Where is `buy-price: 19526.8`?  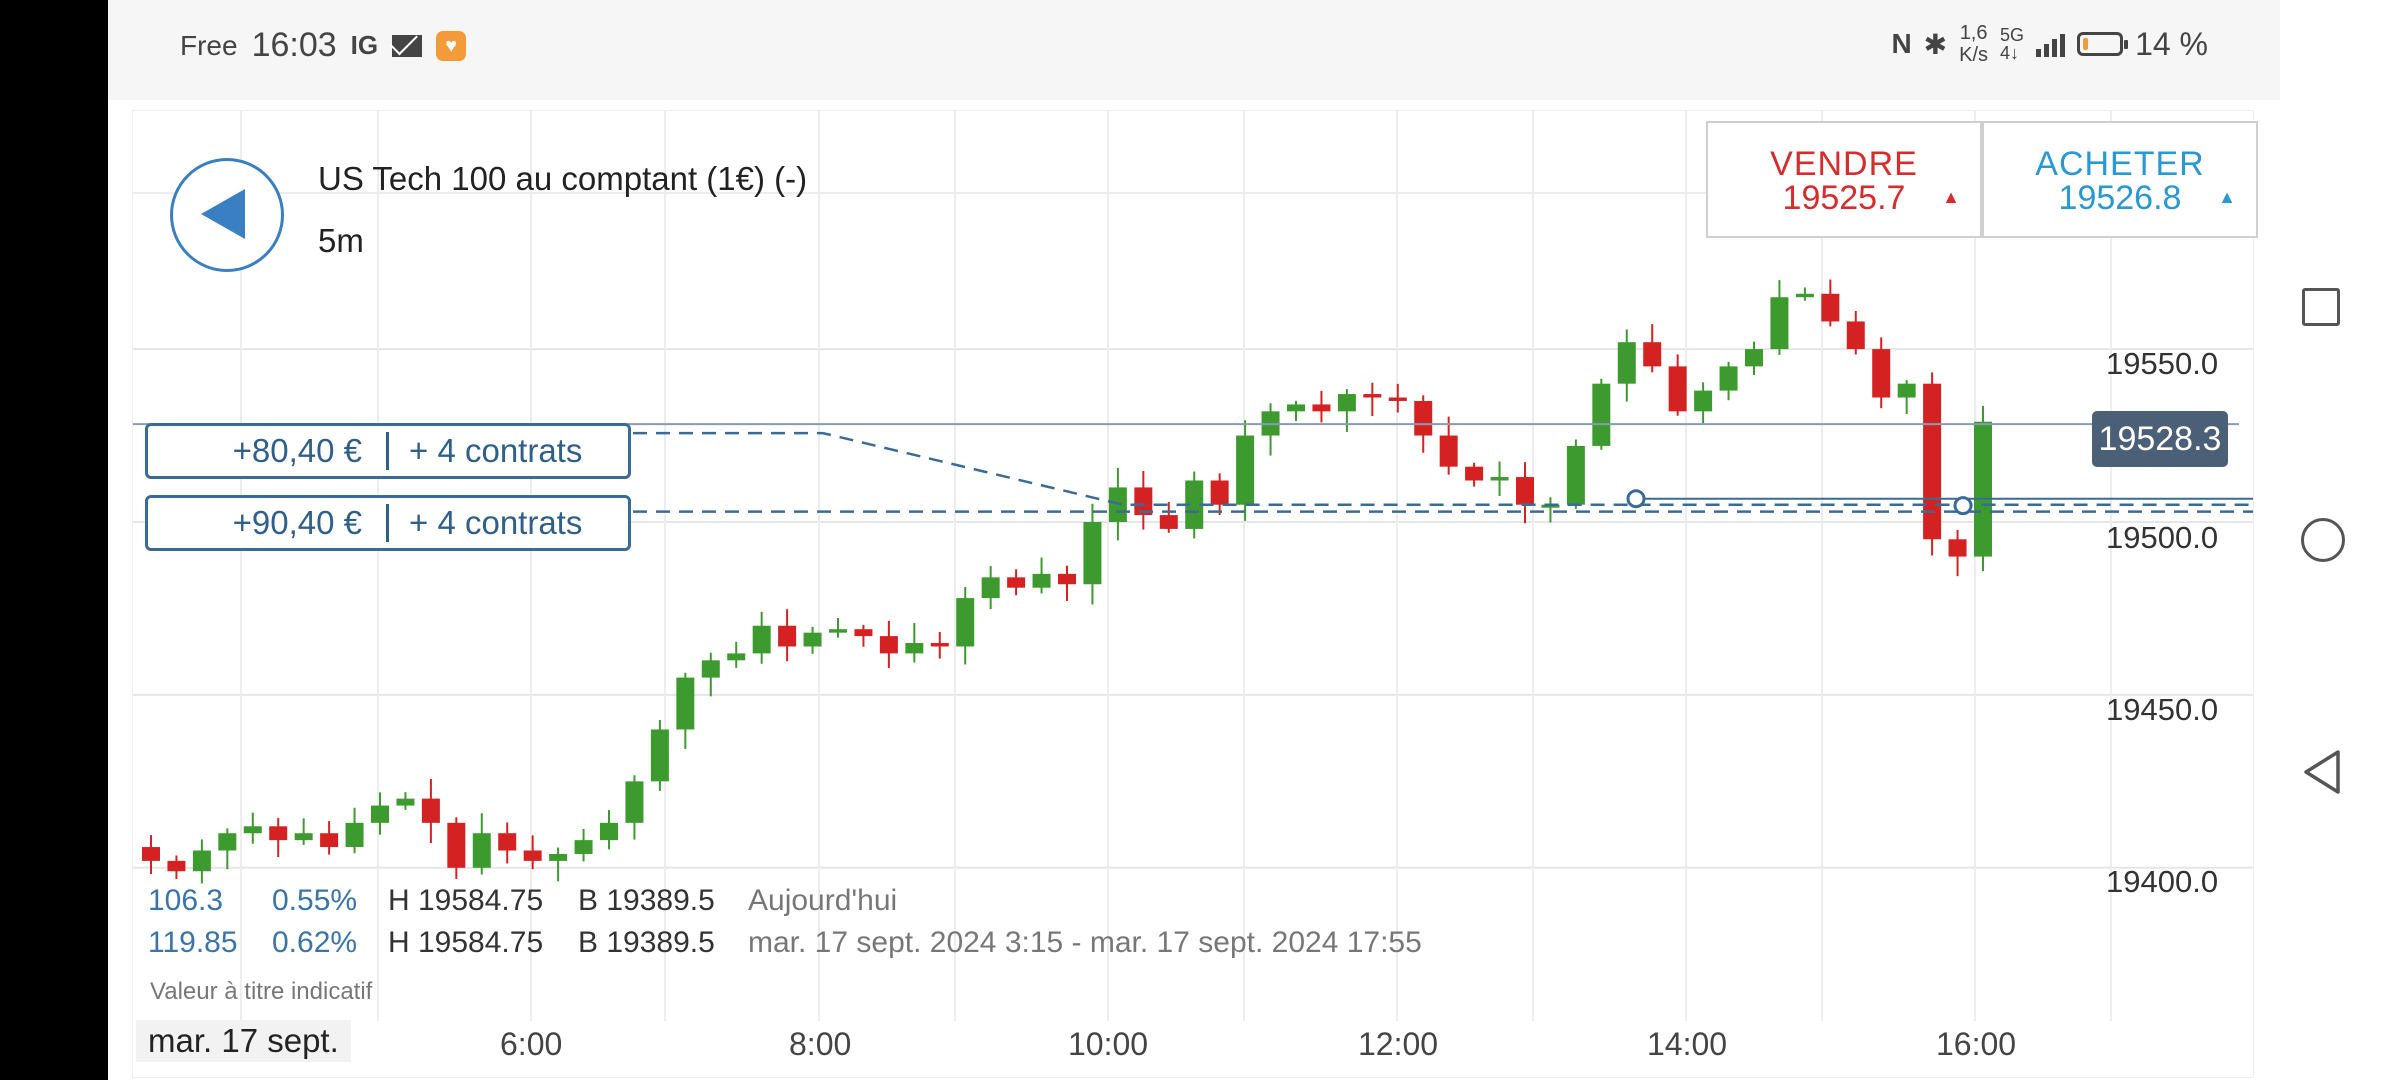
buy-price: 19526.8 is located at coordinates (2120, 198).